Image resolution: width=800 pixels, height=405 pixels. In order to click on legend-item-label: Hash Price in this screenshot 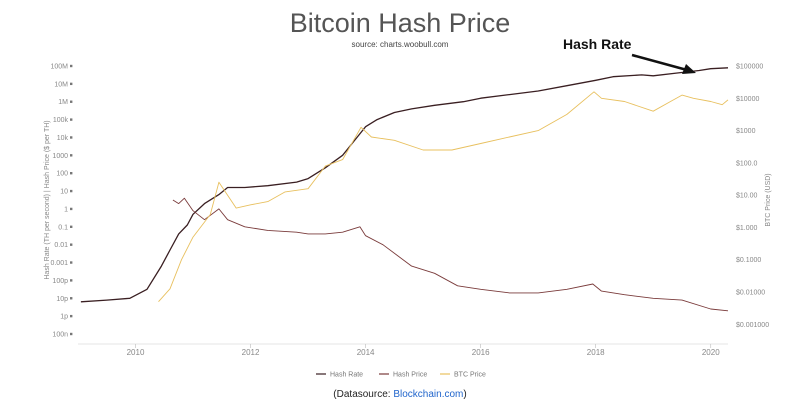, I will do `click(410, 375)`.